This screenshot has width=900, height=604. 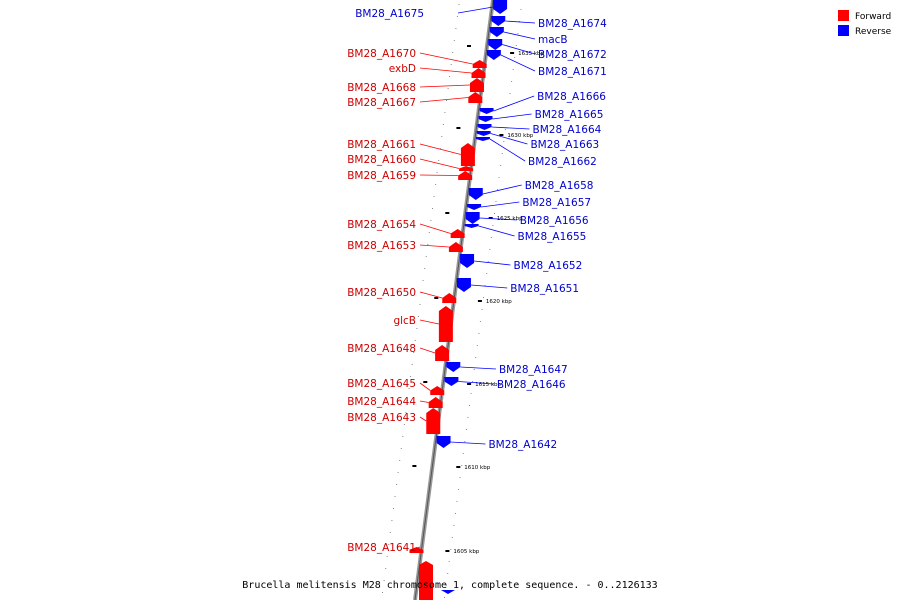 What do you see at coordinates (402, 69) in the screenshot?
I see `forward-gene-label: exbD` at bounding box center [402, 69].